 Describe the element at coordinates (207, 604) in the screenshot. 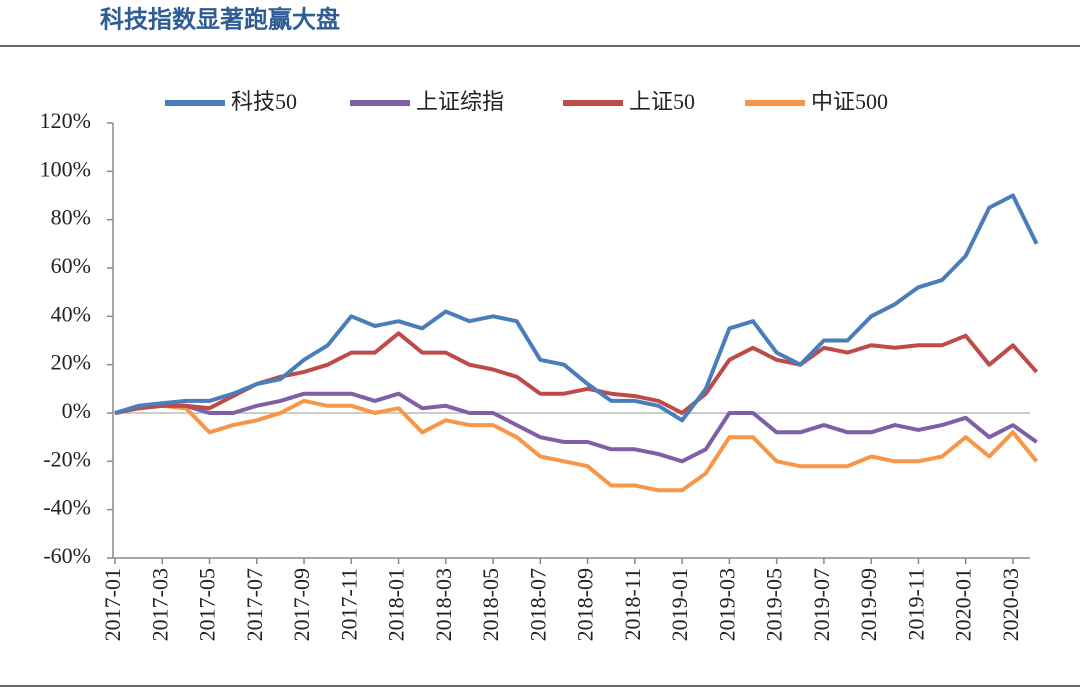

I see `x-tick-label: 2017-05` at that location.